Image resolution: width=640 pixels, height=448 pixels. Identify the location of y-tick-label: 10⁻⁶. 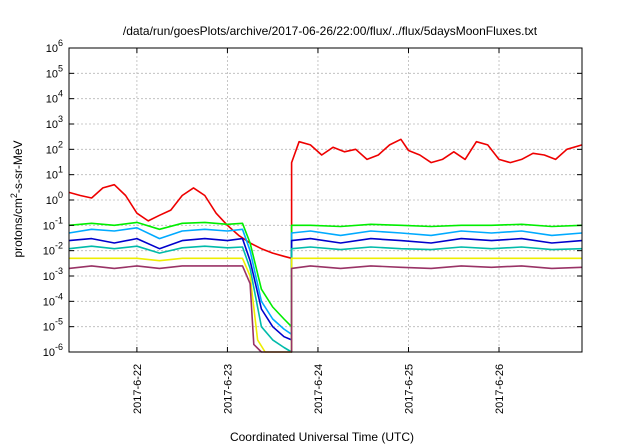
(53, 350).